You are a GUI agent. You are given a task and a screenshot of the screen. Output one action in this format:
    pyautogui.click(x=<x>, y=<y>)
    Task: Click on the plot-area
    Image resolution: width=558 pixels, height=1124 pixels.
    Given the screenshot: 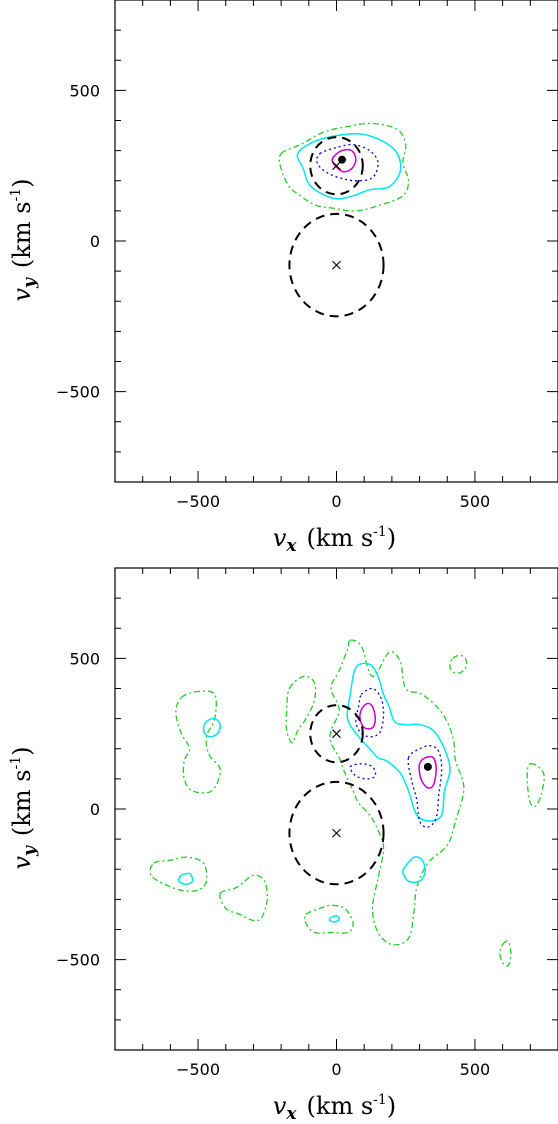 What is the action you would take?
    pyautogui.click(x=344, y=220)
    